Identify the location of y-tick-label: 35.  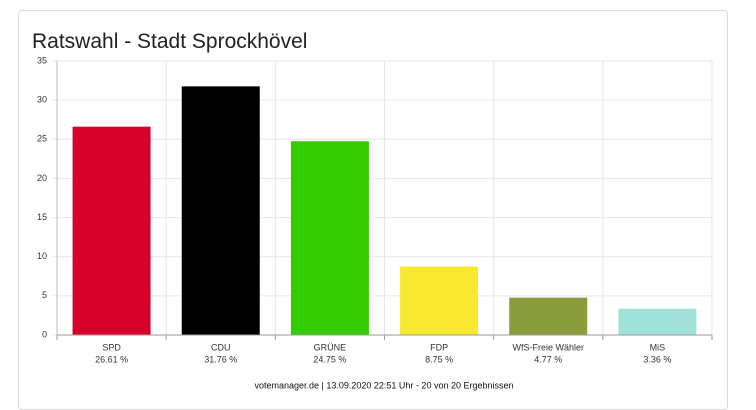
(42, 60).